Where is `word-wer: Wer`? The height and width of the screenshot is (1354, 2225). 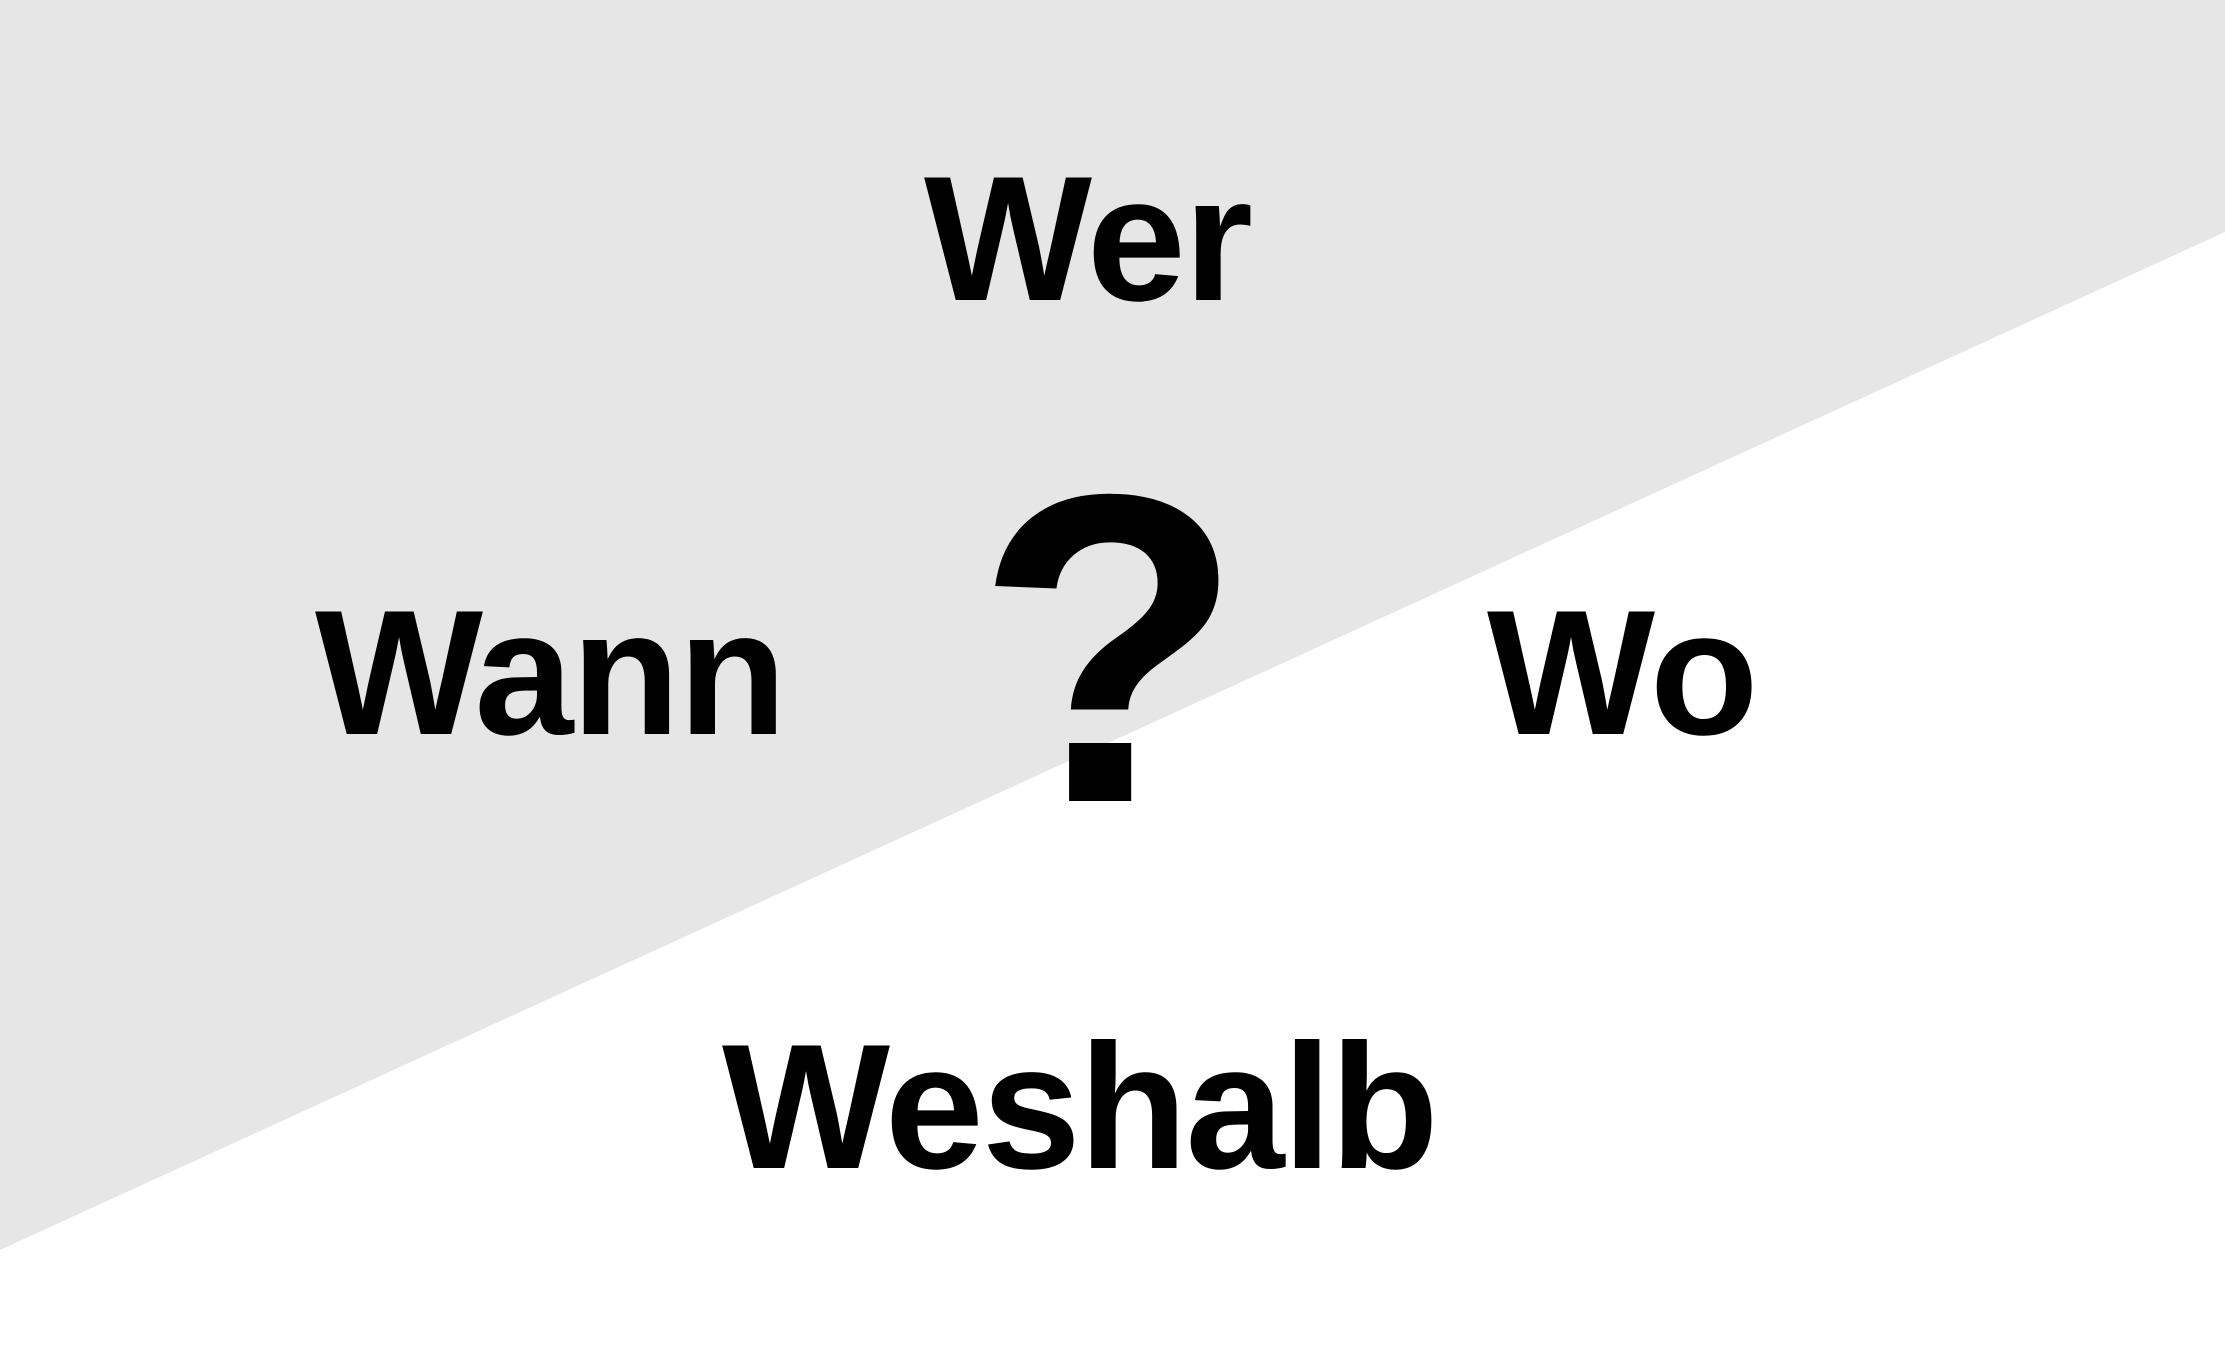
word-wer: Wer is located at coordinates (1088, 238).